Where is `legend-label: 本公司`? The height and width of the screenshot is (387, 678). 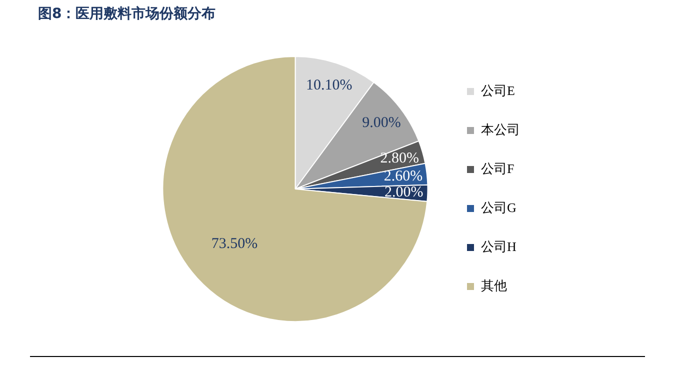 legend-label: 本公司 is located at coordinates (500, 129).